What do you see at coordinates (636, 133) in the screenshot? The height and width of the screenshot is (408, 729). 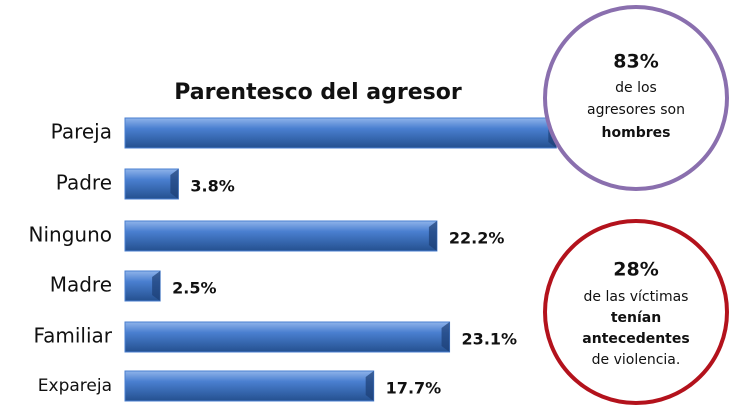 I see `callout-text: hombres` at bounding box center [636, 133].